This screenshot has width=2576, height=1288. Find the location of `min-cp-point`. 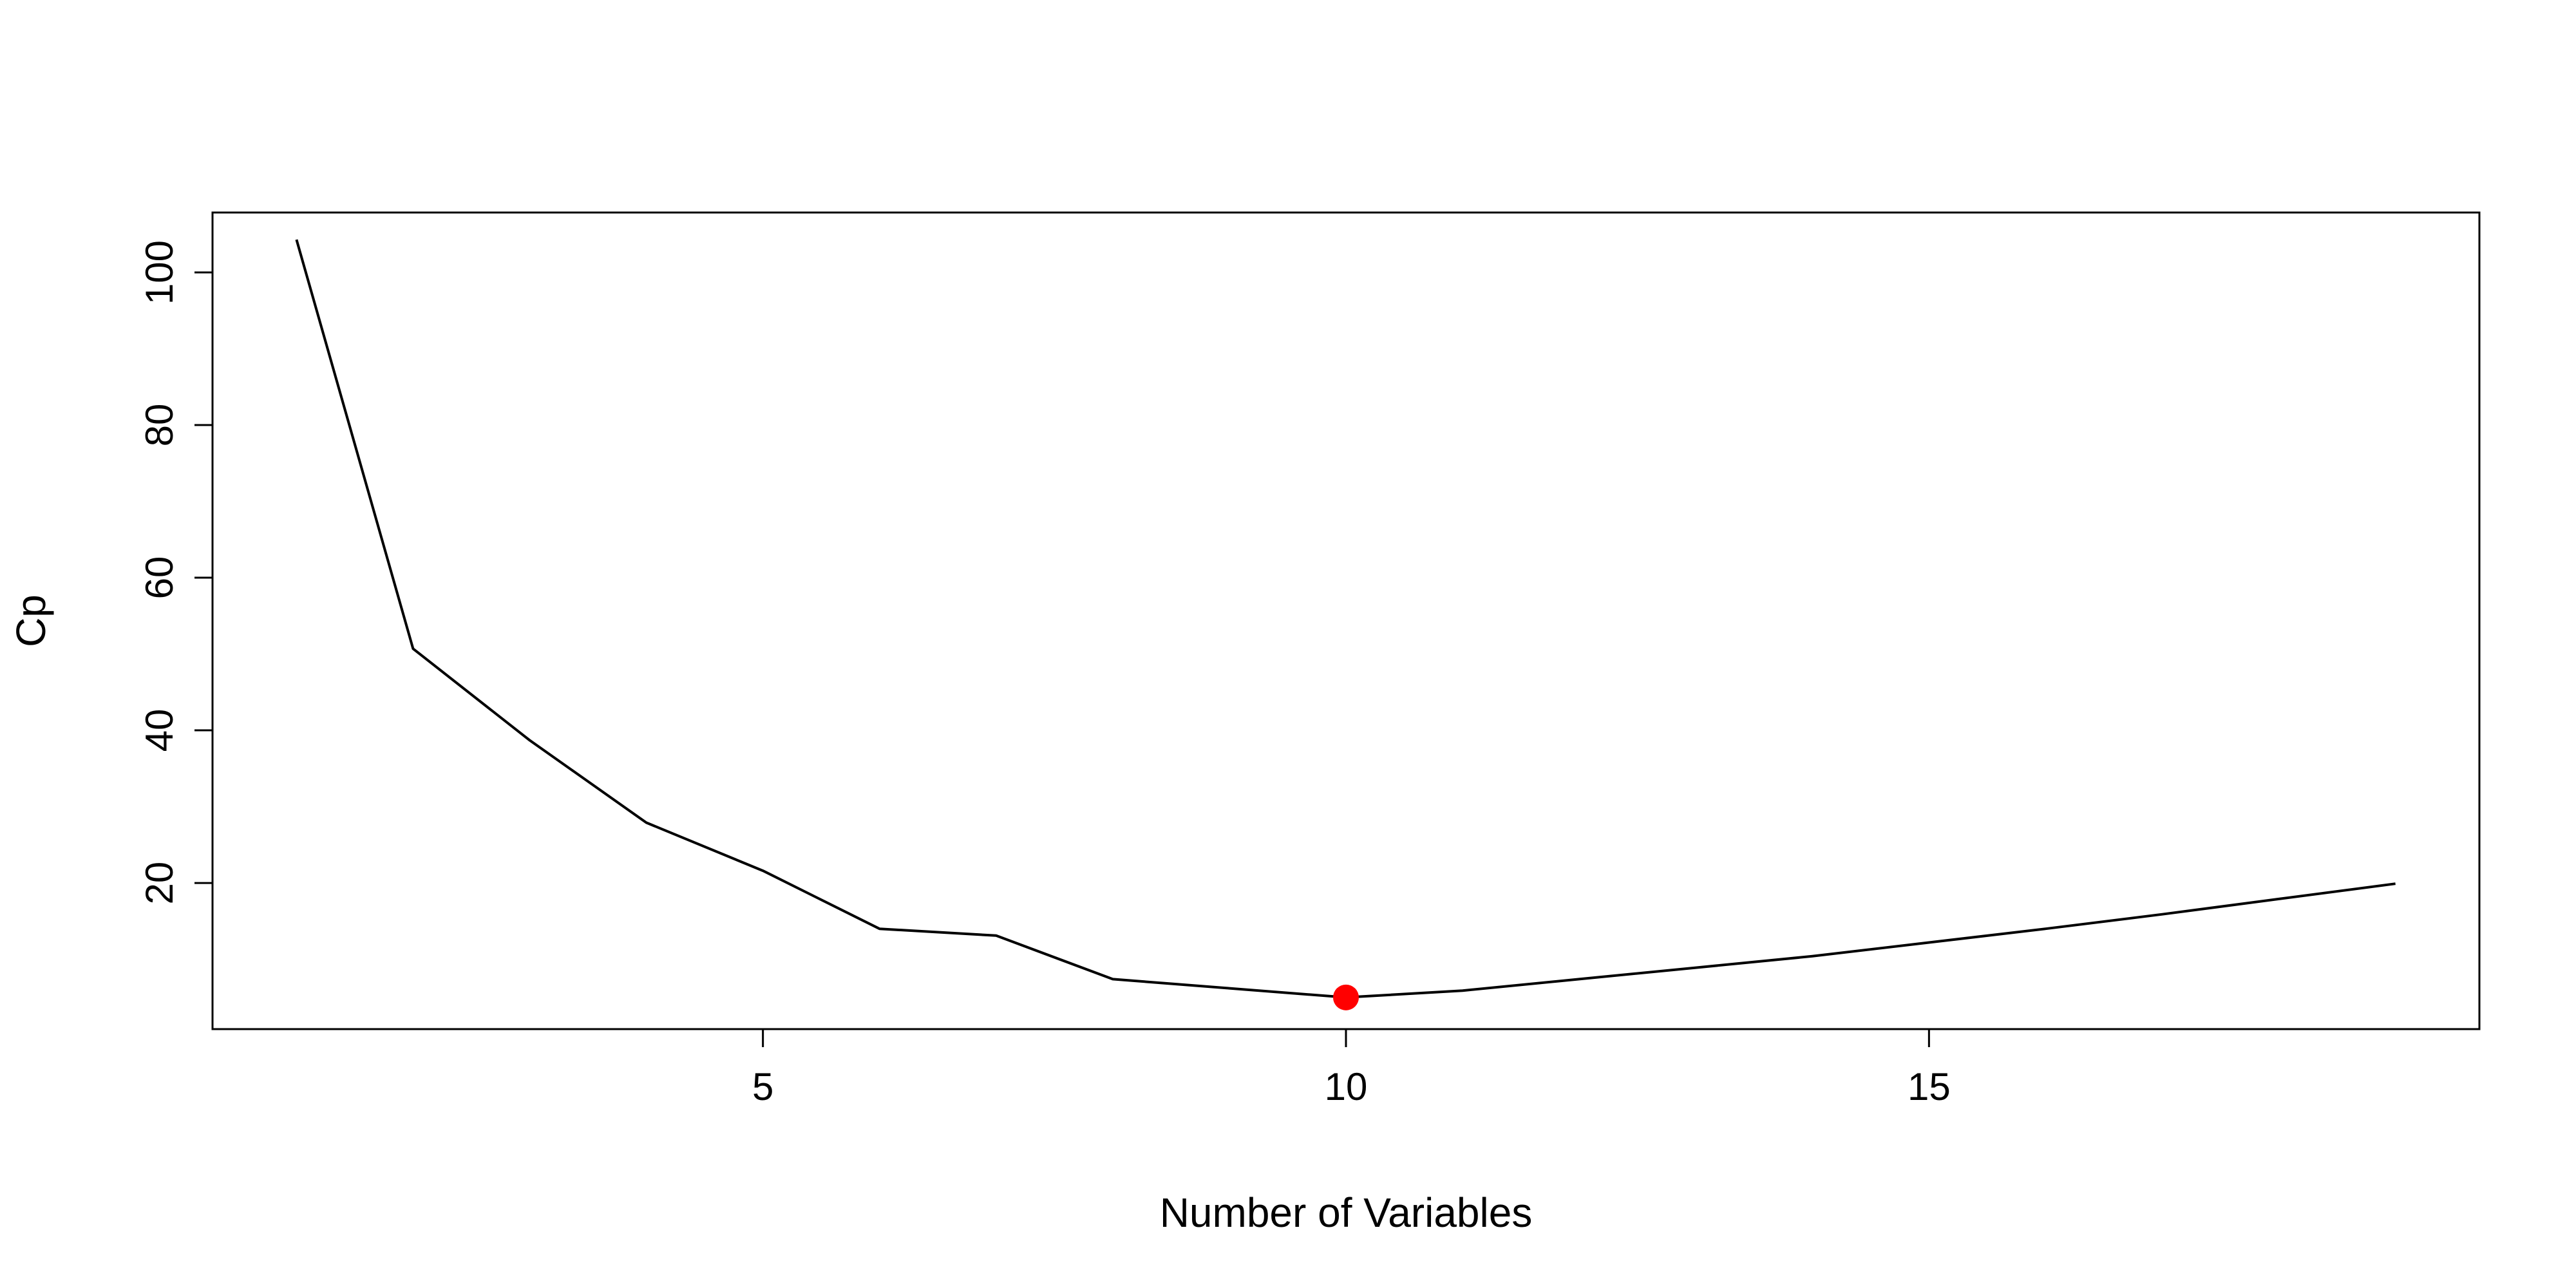

min-cp-point is located at coordinates (1346, 997).